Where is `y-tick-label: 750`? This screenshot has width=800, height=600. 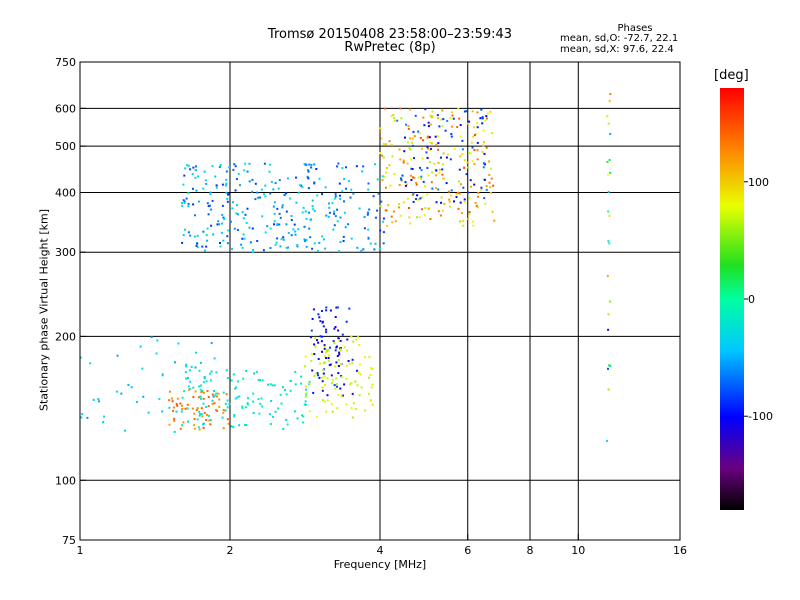 y-tick-label: 750 is located at coordinates (65, 62).